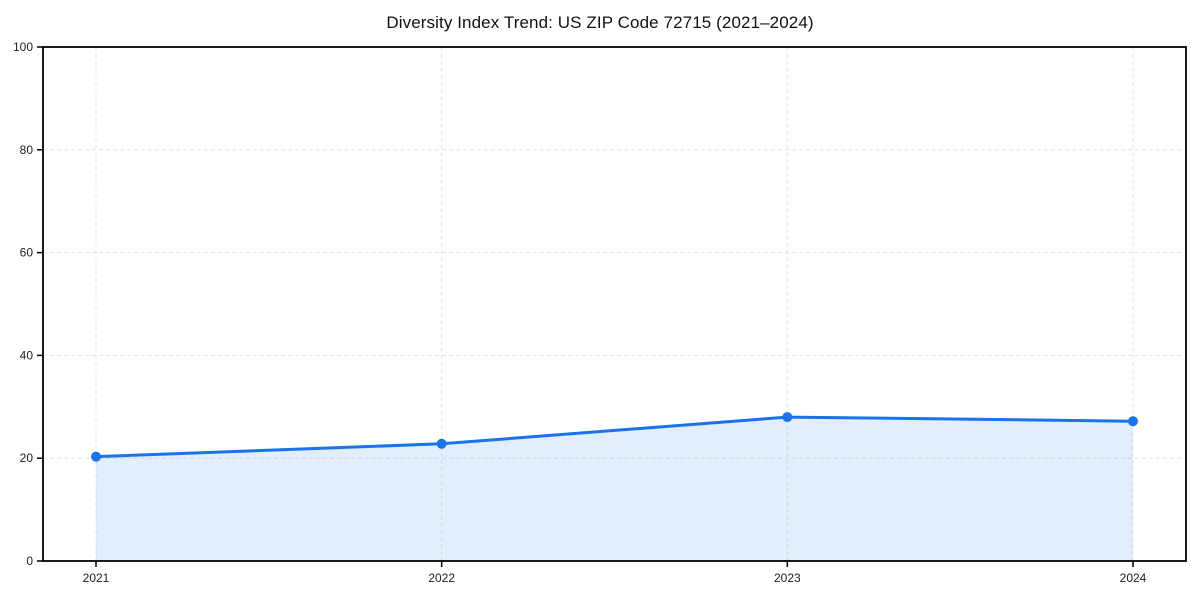 The width and height of the screenshot is (1200, 600). What do you see at coordinates (441, 578) in the screenshot?
I see `x-tick-label: 2022` at bounding box center [441, 578].